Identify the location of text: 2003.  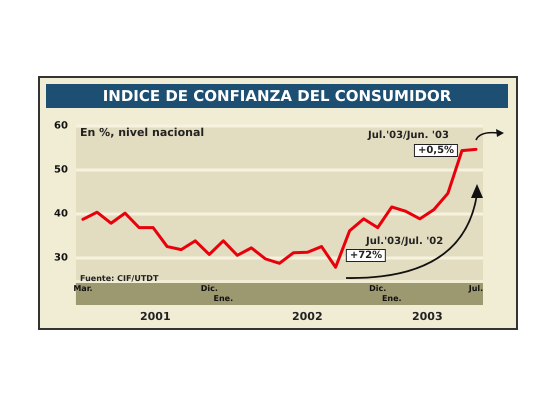
(427, 316).